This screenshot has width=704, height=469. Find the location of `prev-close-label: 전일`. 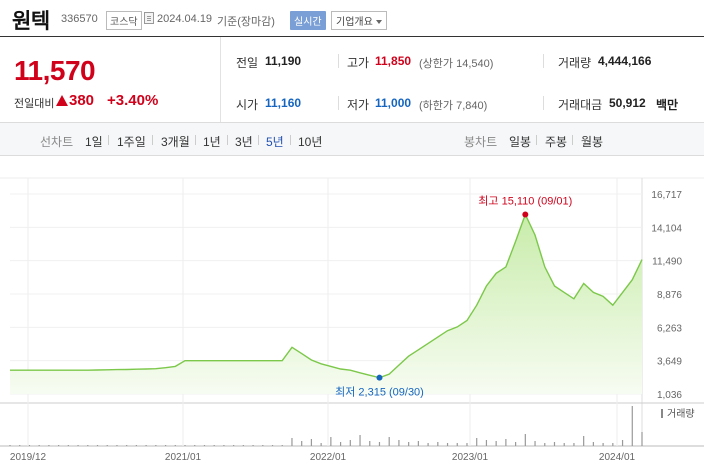

prev-close-label: 전일 is located at coordinates (247, 63).